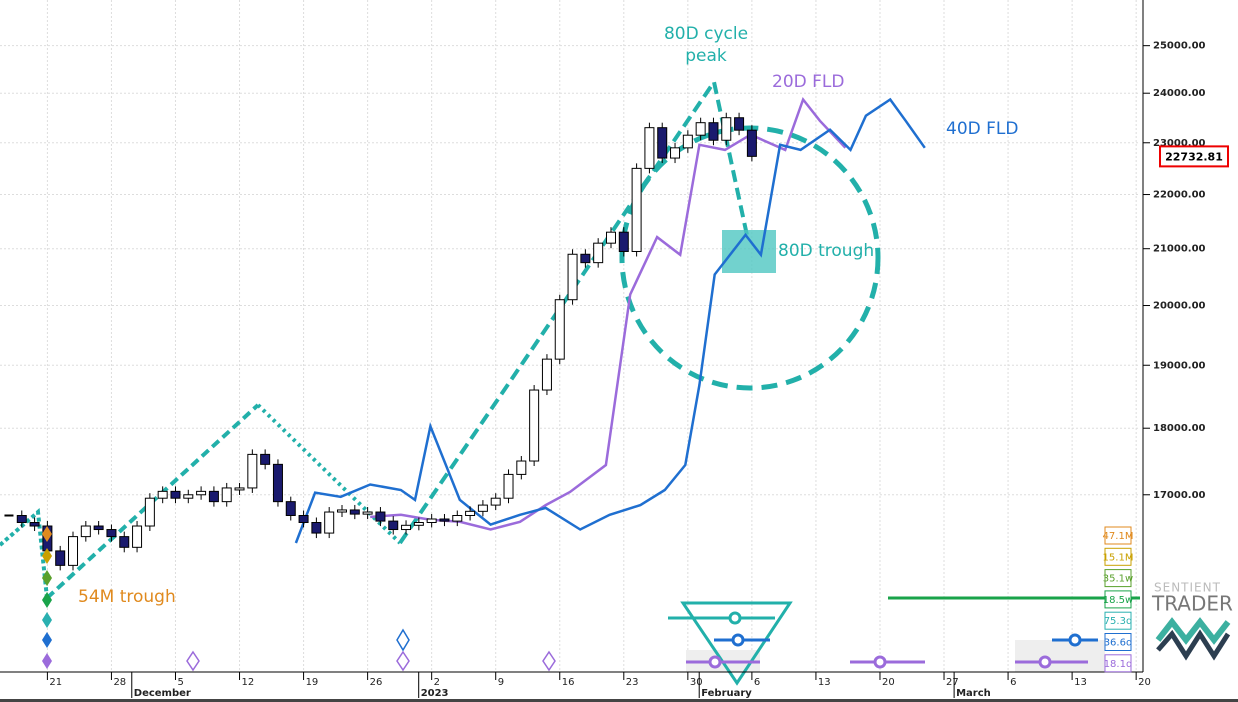  What do you see at coordinates (312, 682) in the screenshot?
I see `x-tick-label: 19` at bounding box center [312, 682].